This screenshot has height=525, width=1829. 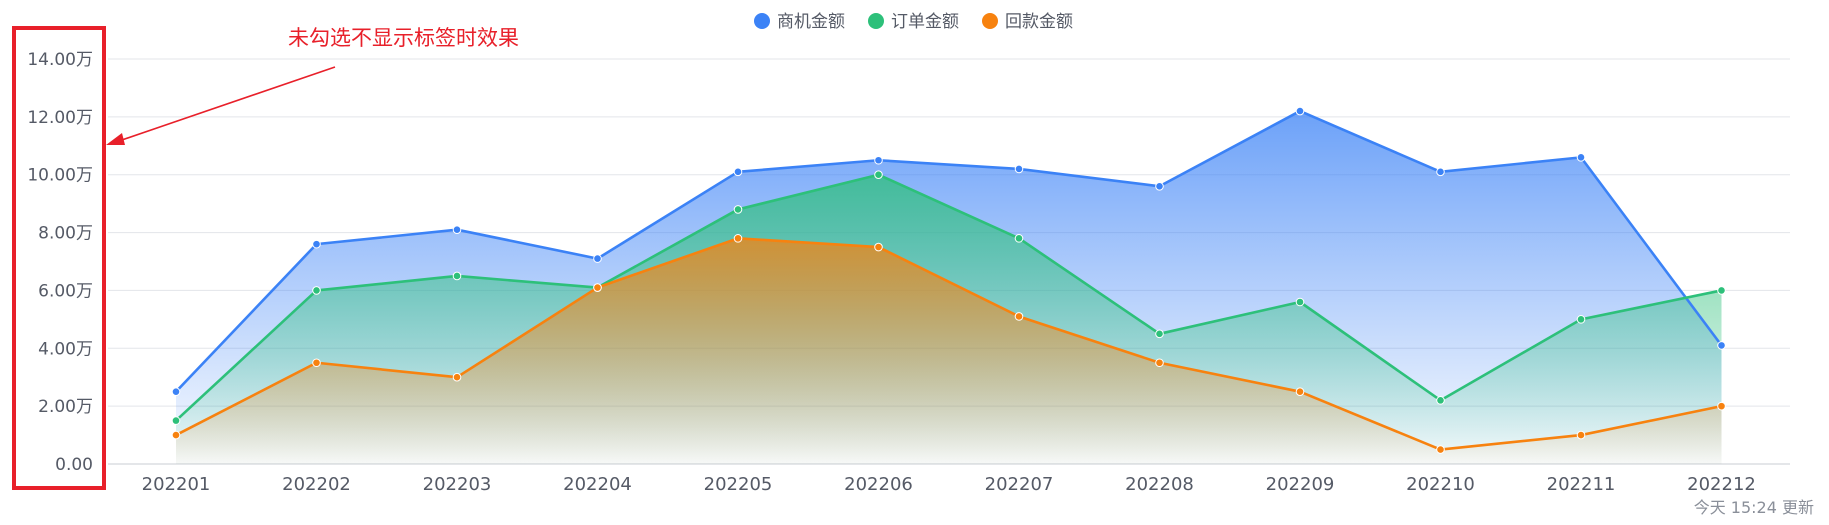 I want to click on x-tick-label: 202209, so click(x=1300, y=484).